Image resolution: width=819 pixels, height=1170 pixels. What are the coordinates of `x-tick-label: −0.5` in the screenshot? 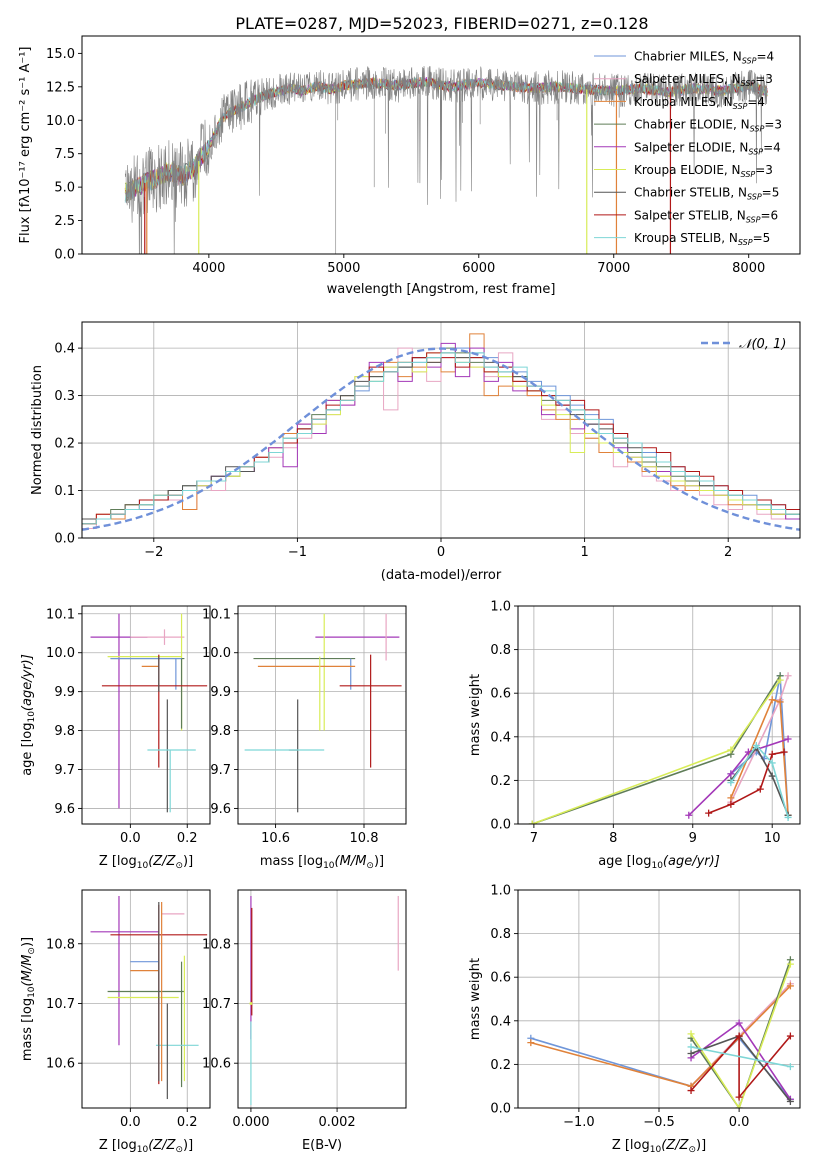 It's located at (659, 1122).